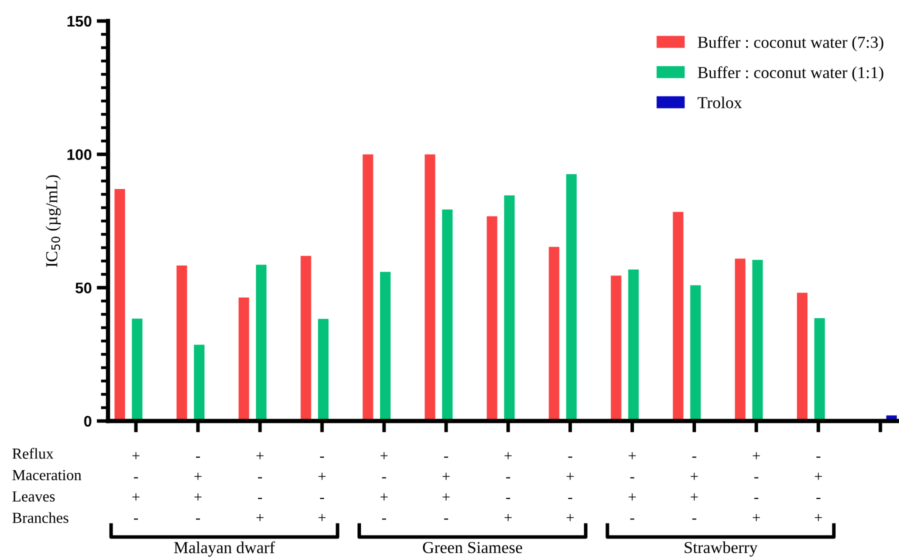  I want to click on text: Reflux, so click(33, 453).